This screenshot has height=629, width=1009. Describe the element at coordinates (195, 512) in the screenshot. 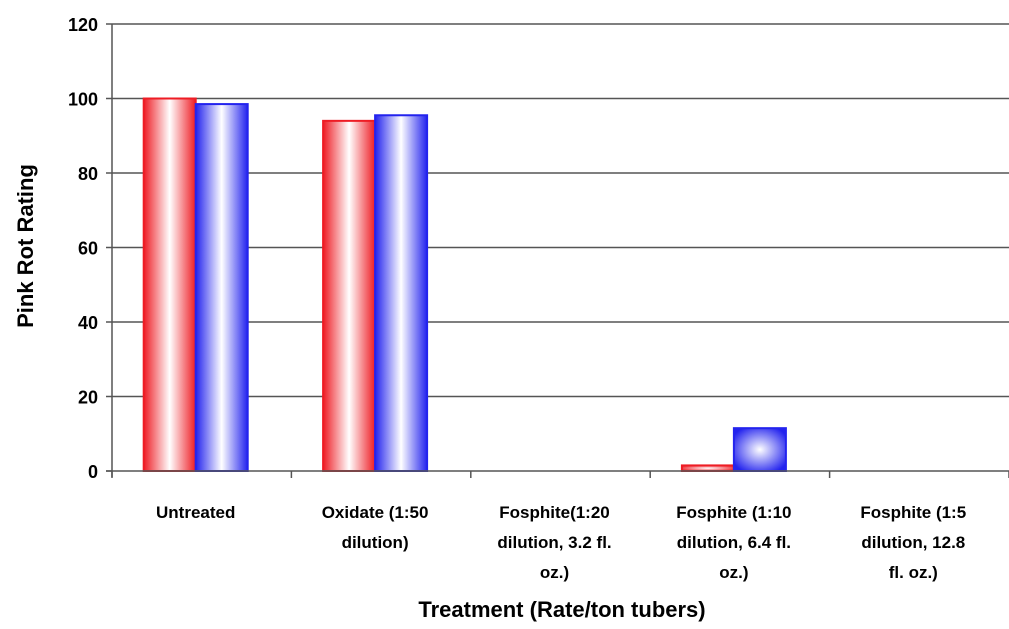

I see `x-category-label: Untreated` at that location.